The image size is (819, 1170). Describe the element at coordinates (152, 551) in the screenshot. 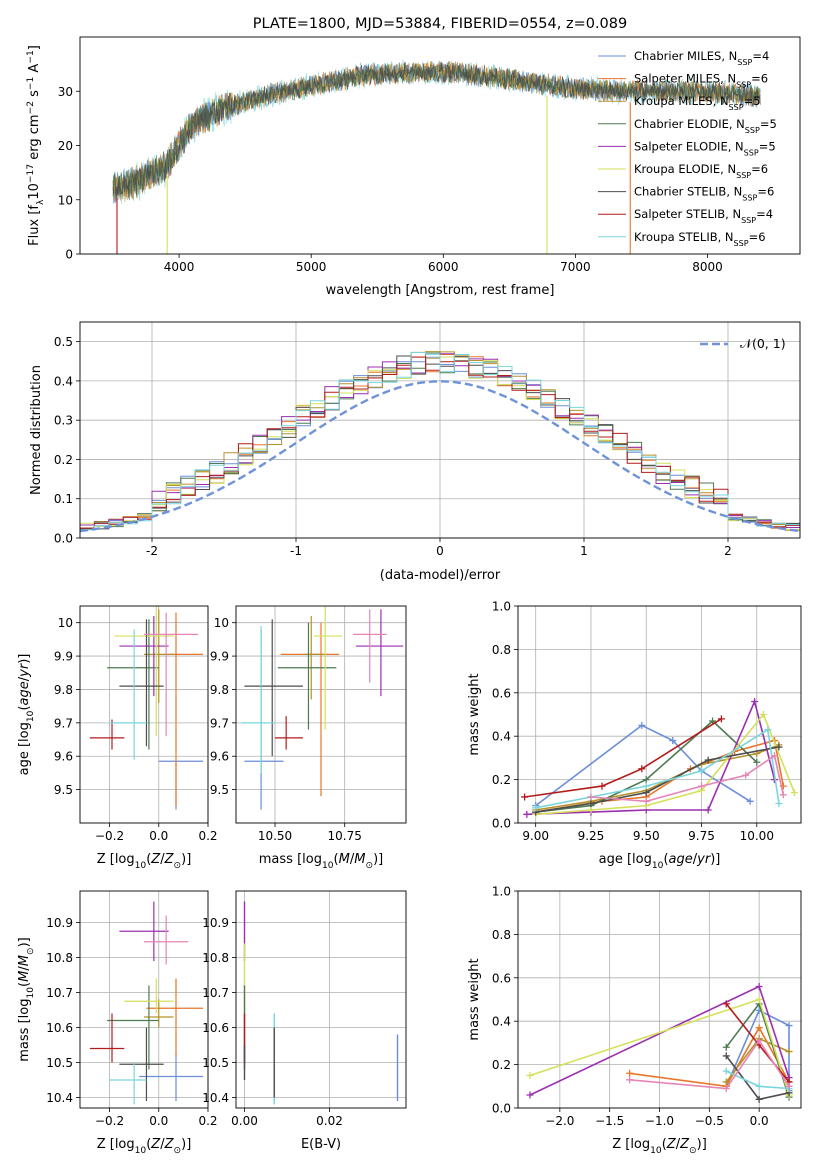

I see `x-tick-label: -2` at that location.